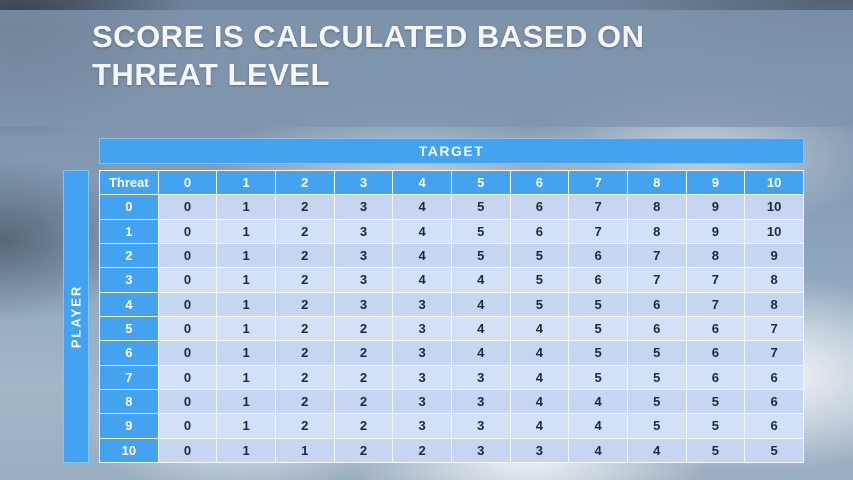 This screenshot has height=480, width=853. I want to click on score-cell: 8, so click(656, 231).